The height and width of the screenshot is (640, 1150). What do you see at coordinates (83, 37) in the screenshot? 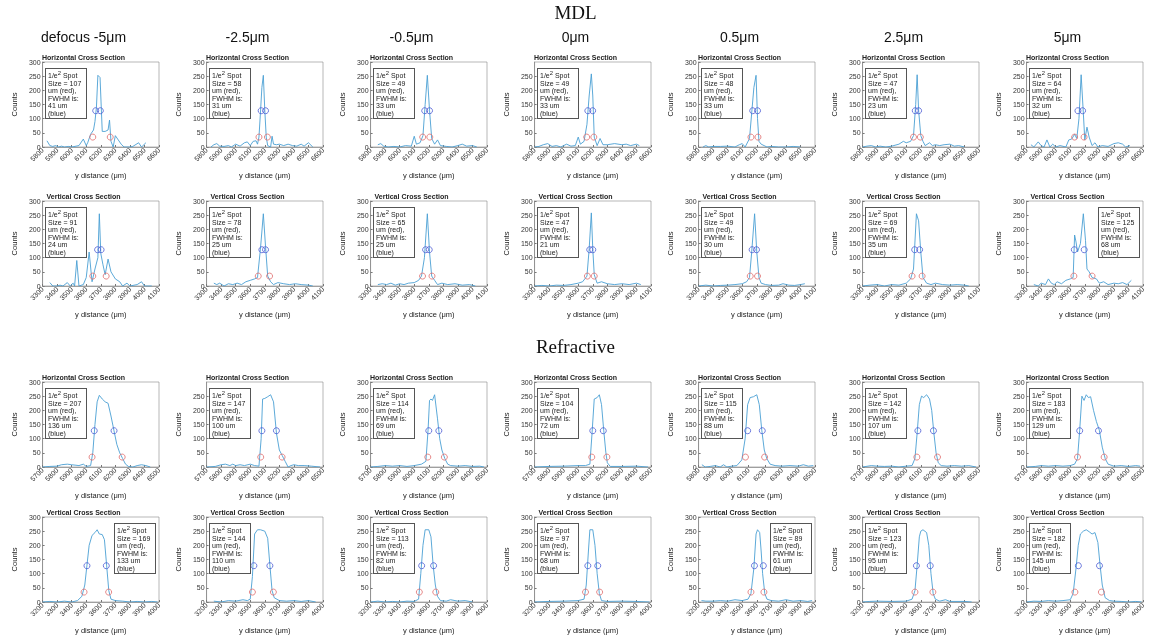
I see `text: defocus -5μm` at bounding box center [83, 37].